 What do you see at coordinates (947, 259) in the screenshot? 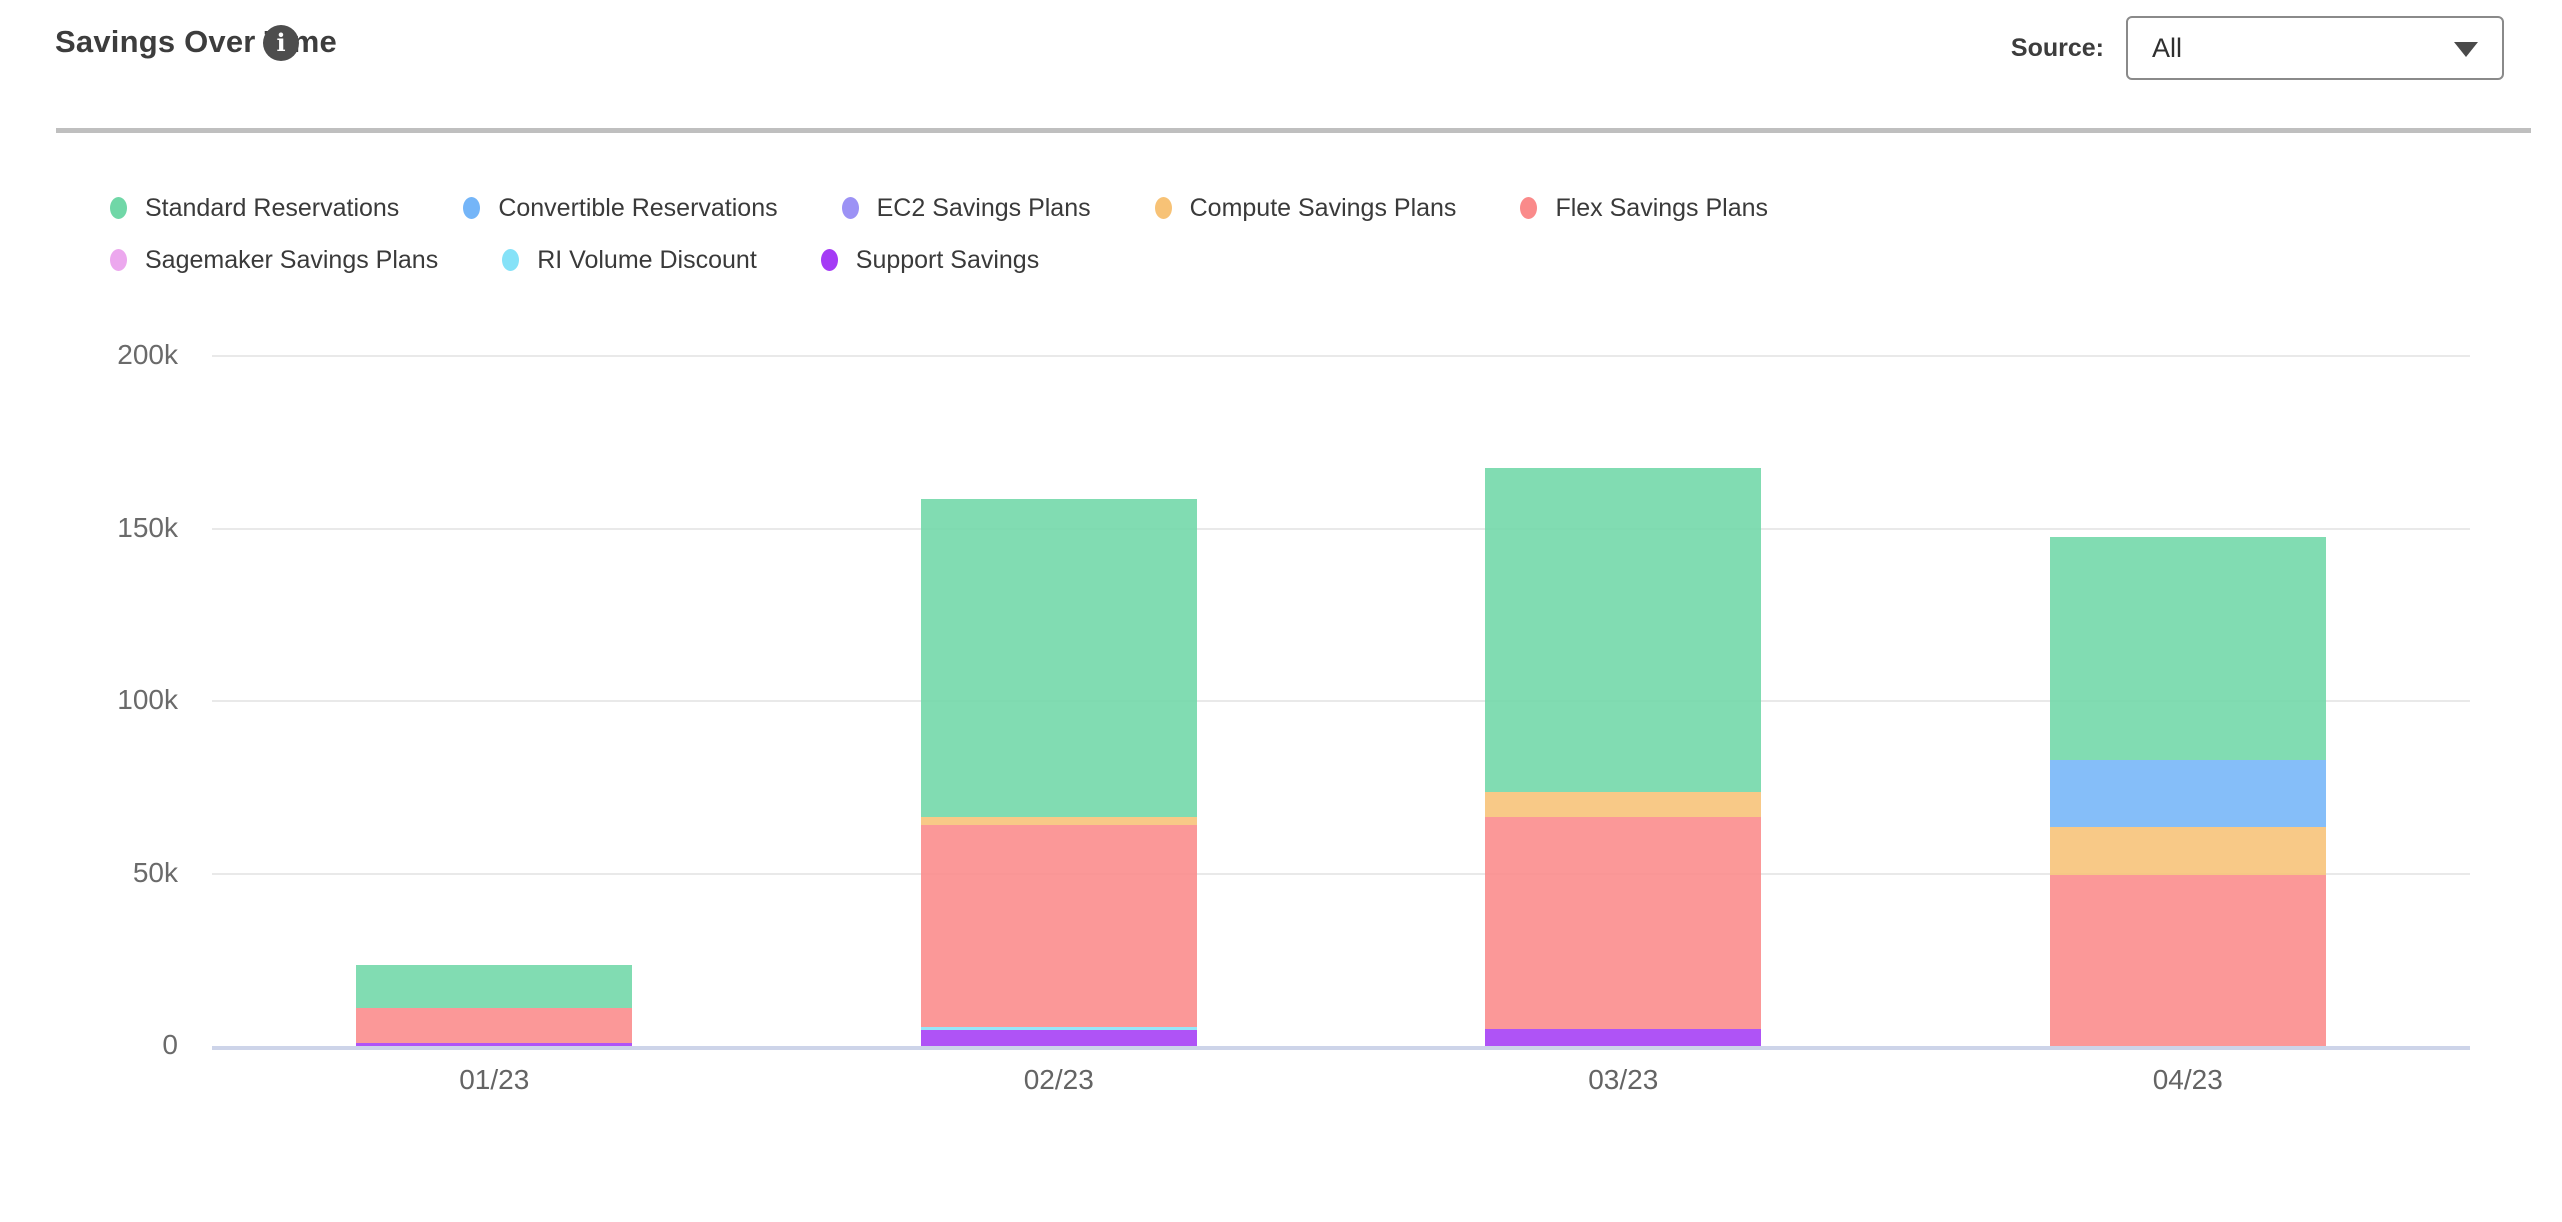
I see `legend-item-label: Support Savings` at bounding box center [947, 259].